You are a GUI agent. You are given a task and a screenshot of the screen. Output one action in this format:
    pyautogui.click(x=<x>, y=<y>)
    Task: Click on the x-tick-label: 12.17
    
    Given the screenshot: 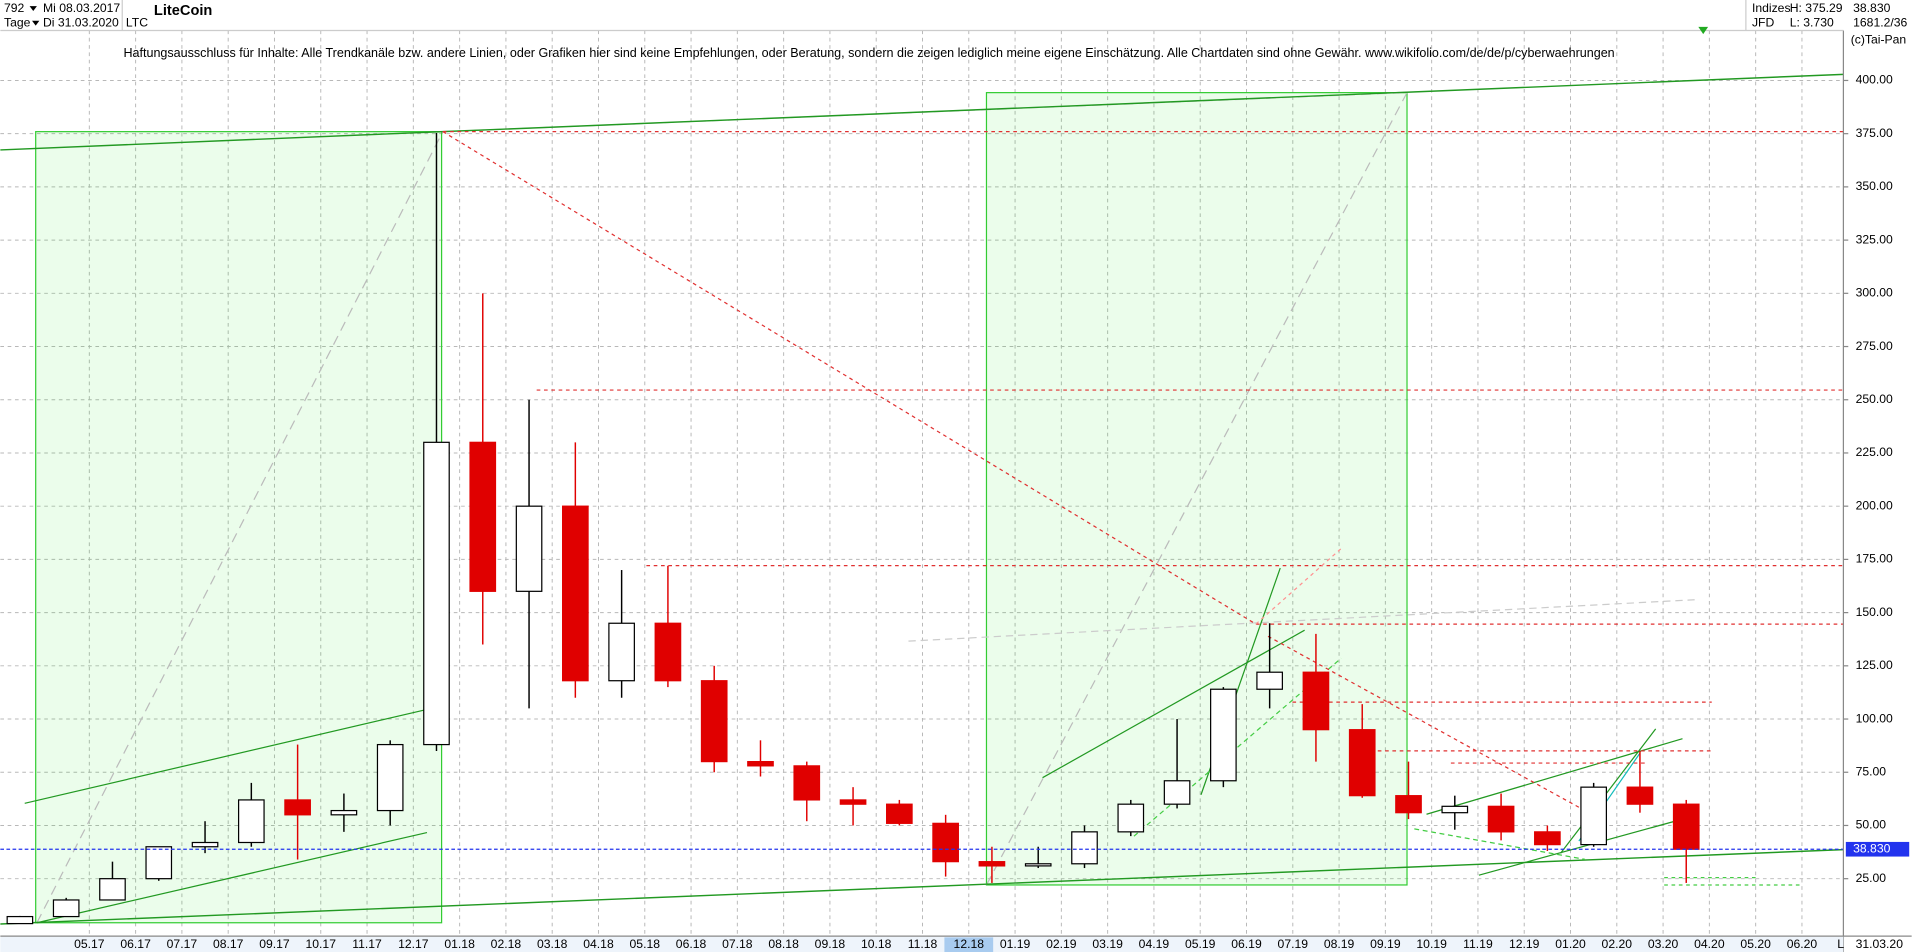 What is the action you would take?
    pyautogui.click(x=413, y=944)
    